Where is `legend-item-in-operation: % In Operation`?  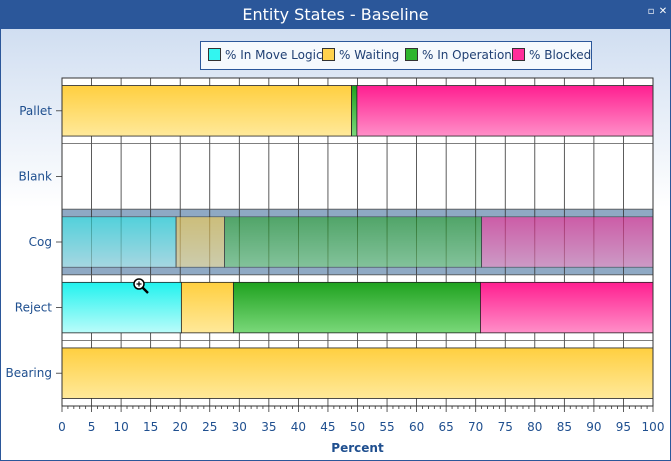
legend-item-in-operation: % In Operation is located at coordinates (458, 55).